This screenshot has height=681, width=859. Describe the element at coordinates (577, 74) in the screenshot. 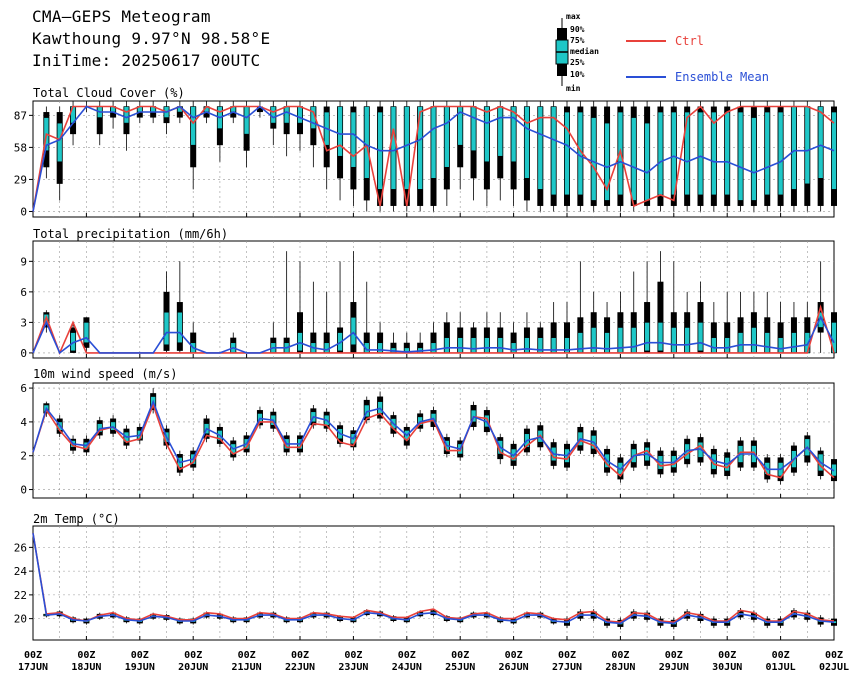

I see `legend-box-label-10: 10%` at that location.